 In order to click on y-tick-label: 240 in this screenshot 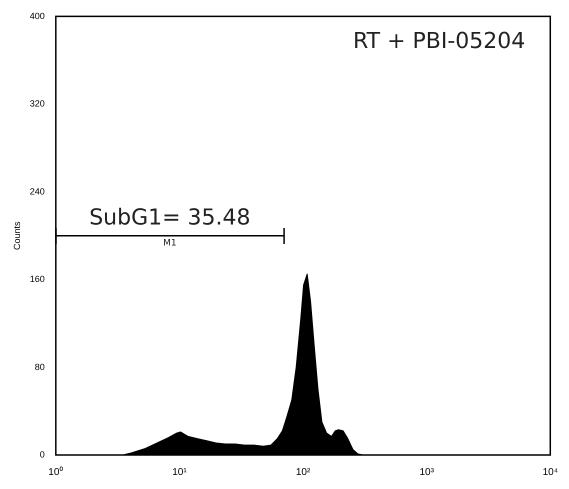, I will do `click(37, 191)`.